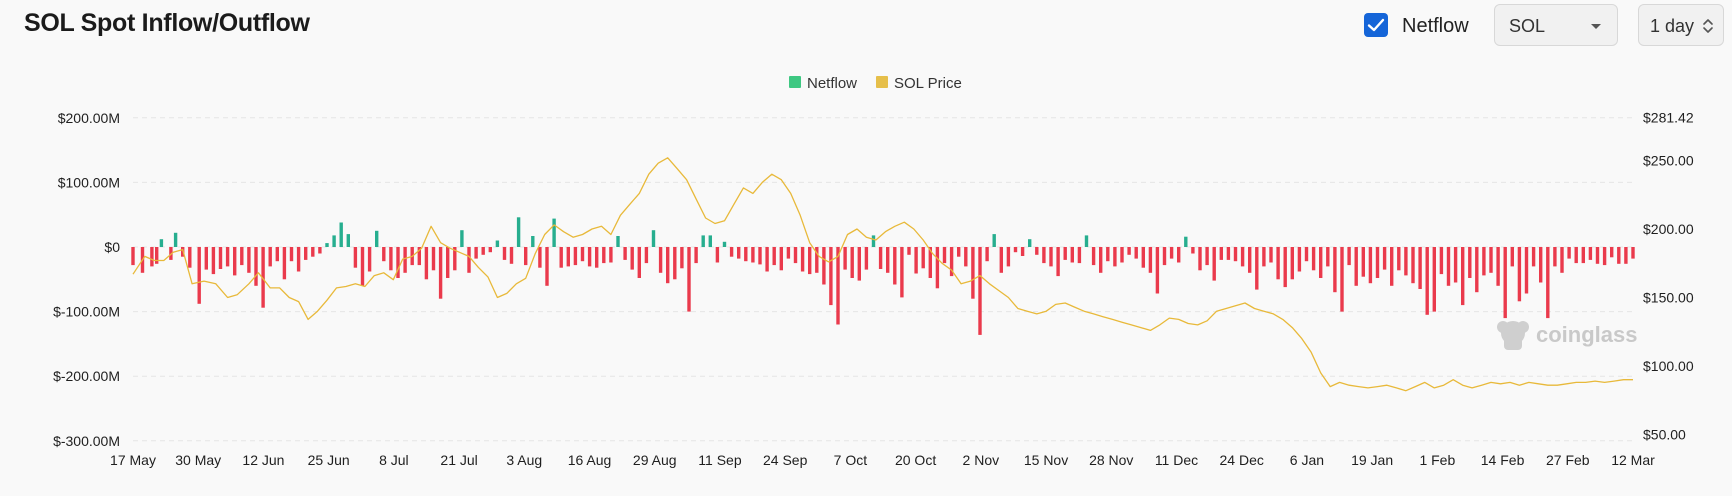 The width and height of the screenshot is (1732, 496). I want to click on x-tick-label: 15 Nov, so click(1046, 460).